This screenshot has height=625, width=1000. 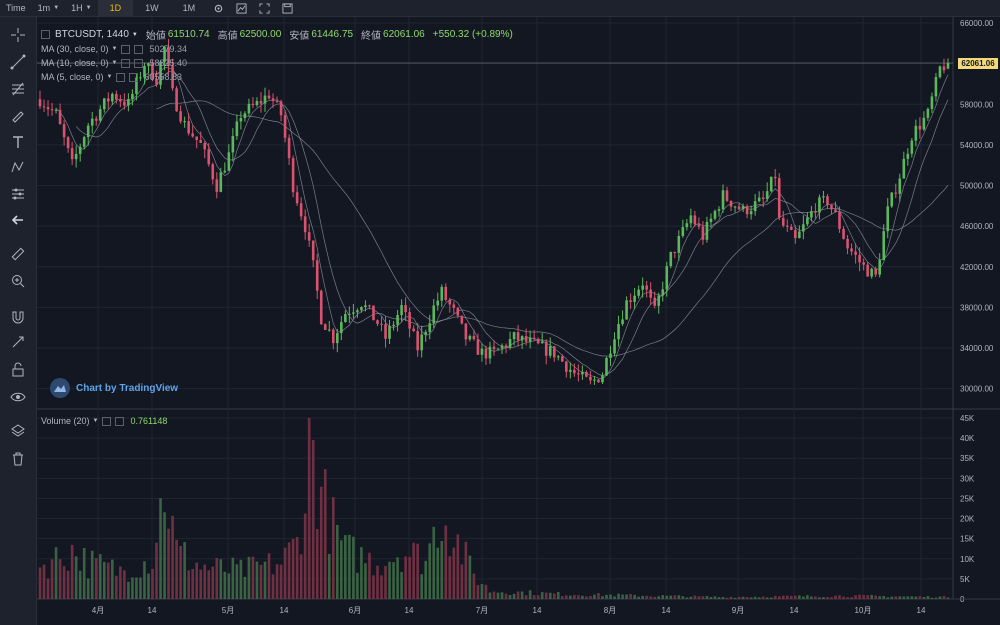 I want to click on crosshair-tool-button, so click(x=18, y=35).